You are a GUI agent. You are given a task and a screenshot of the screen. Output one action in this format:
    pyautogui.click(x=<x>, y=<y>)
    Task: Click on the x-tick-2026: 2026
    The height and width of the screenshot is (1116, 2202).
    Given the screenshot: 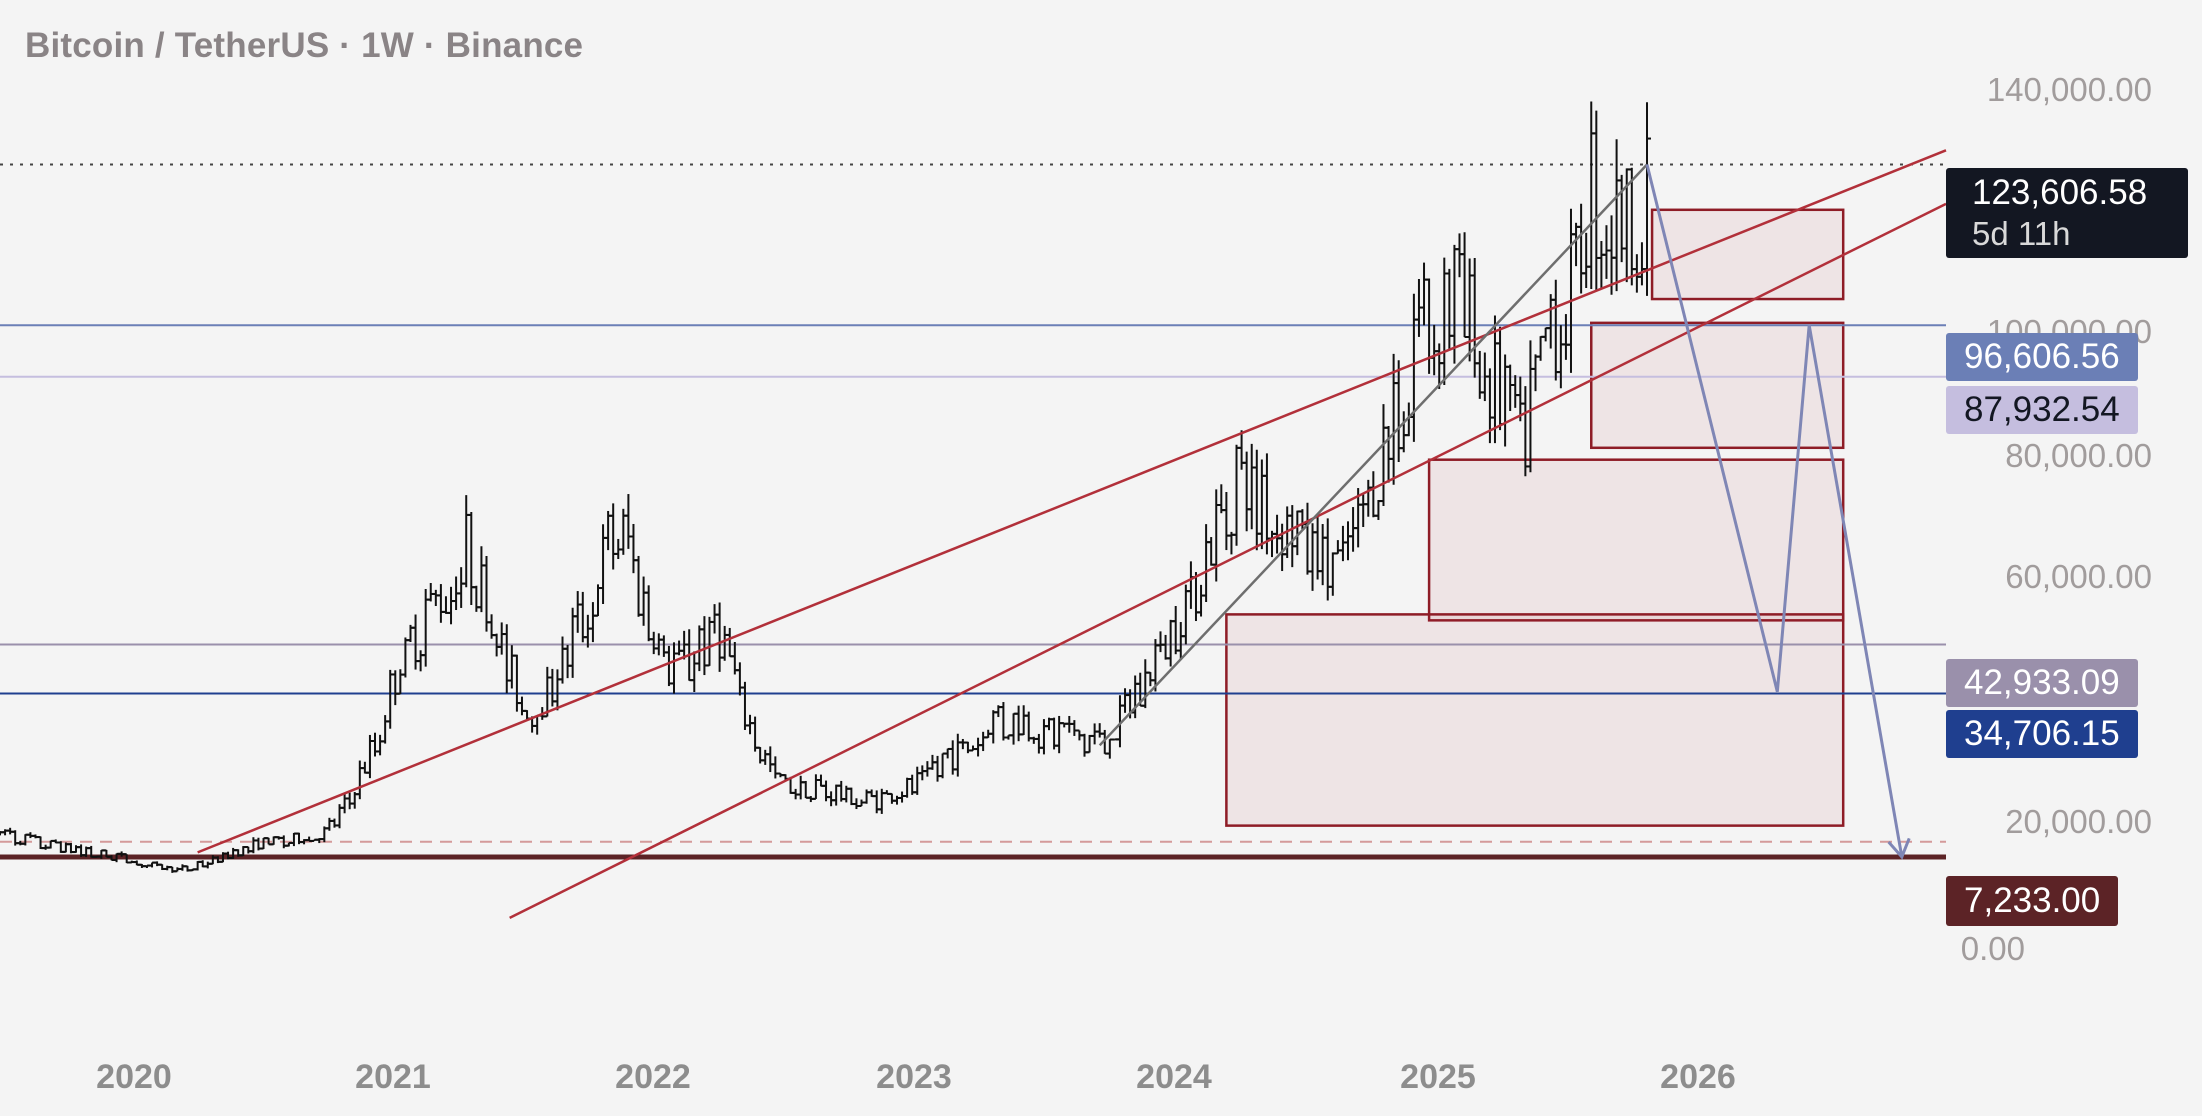 What is the action you would take?
    pyautogui.click(x=1698, y=1077)
    